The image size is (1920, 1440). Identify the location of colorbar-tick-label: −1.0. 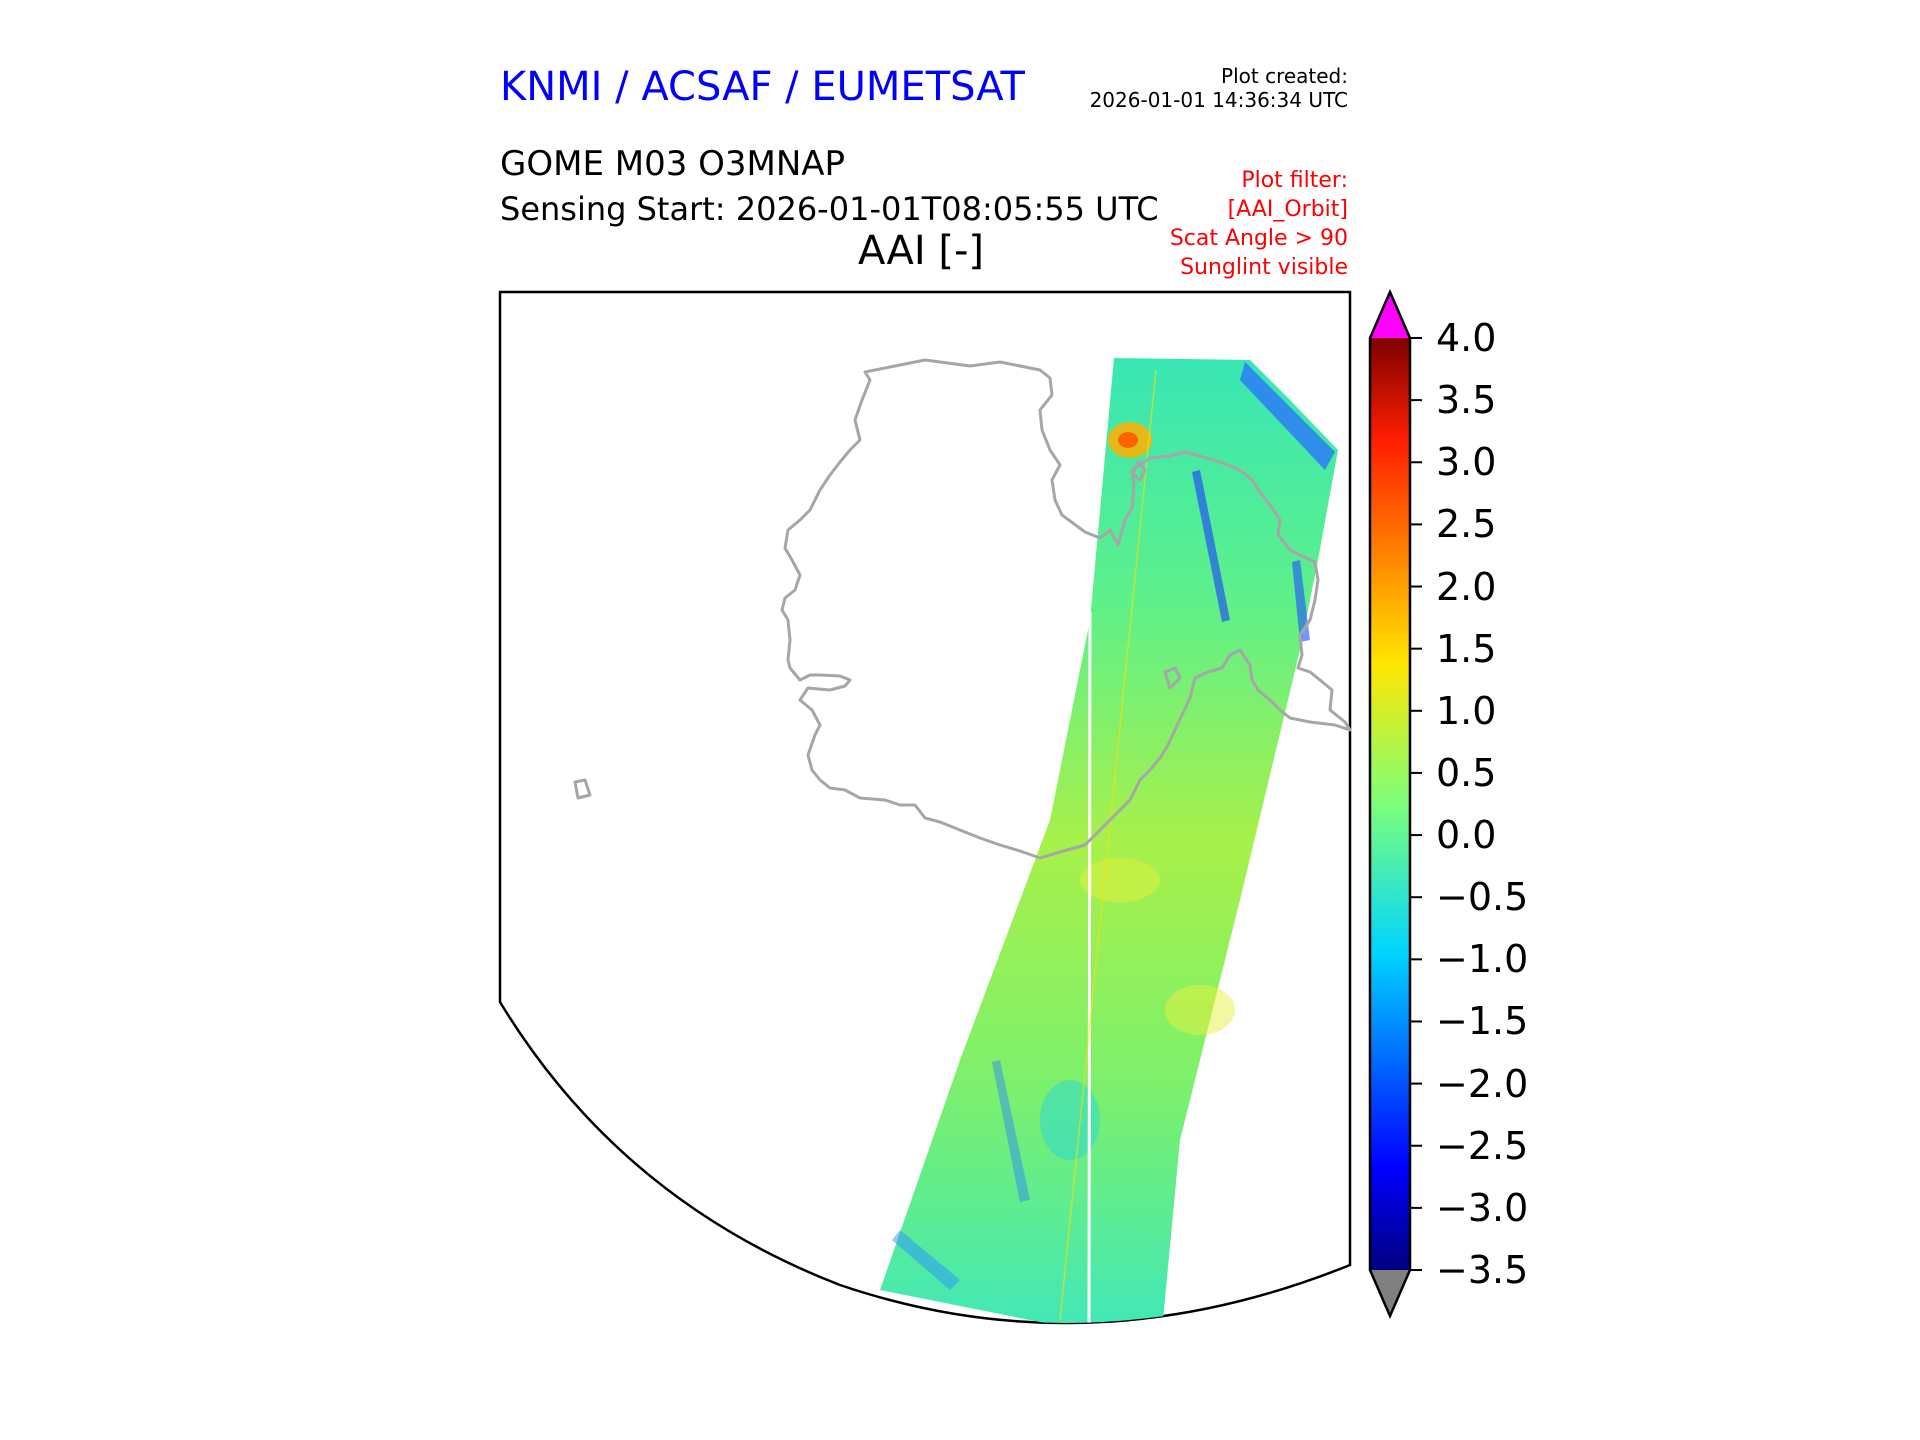
(1482, 959).